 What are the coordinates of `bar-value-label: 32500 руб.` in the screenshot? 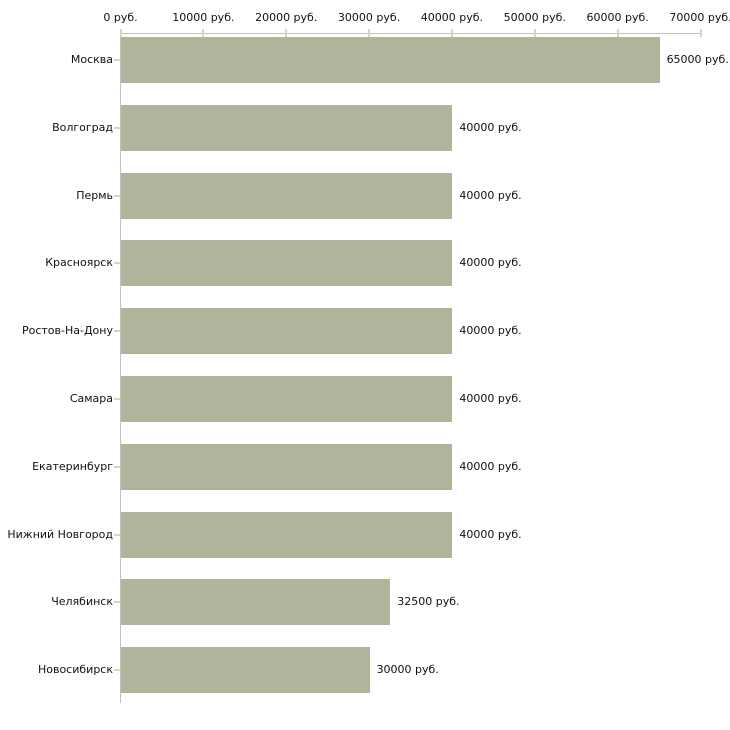 It's located at (428, 602).